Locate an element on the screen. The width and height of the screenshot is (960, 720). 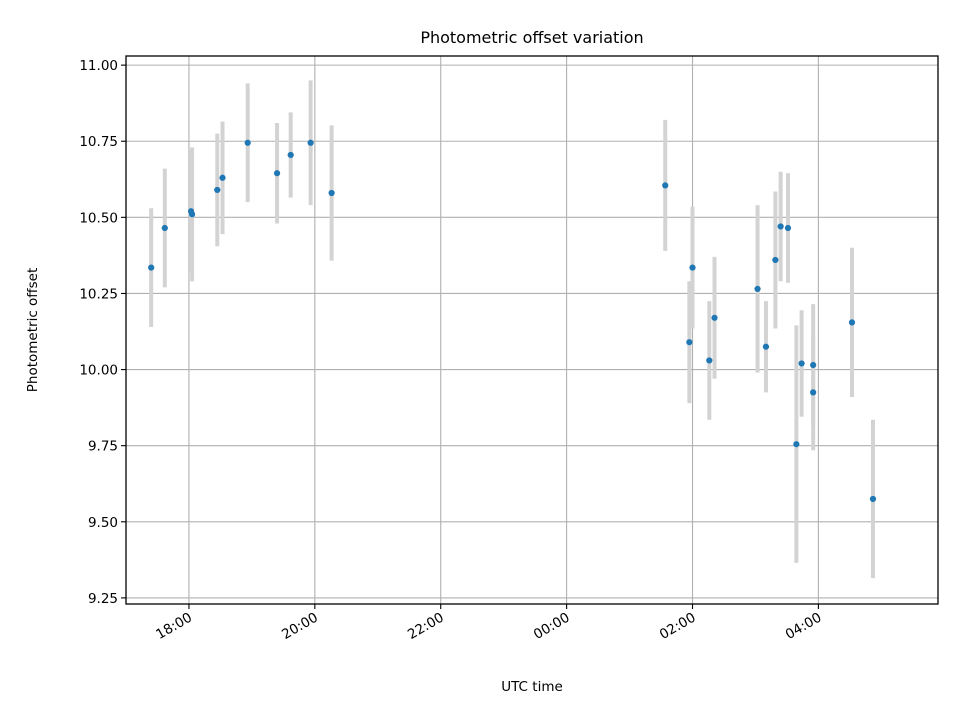
y-tick-label: 10.50 is located at coordinates (98, 218).